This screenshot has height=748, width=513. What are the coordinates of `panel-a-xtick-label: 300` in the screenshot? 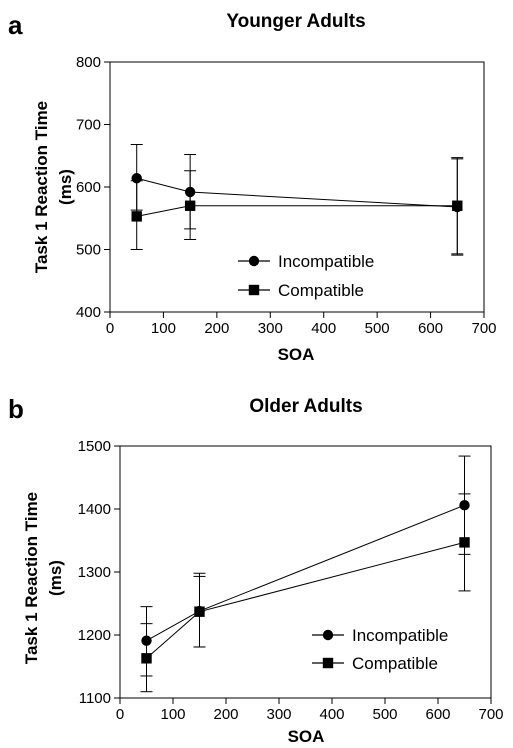 It's located at (270, 328).